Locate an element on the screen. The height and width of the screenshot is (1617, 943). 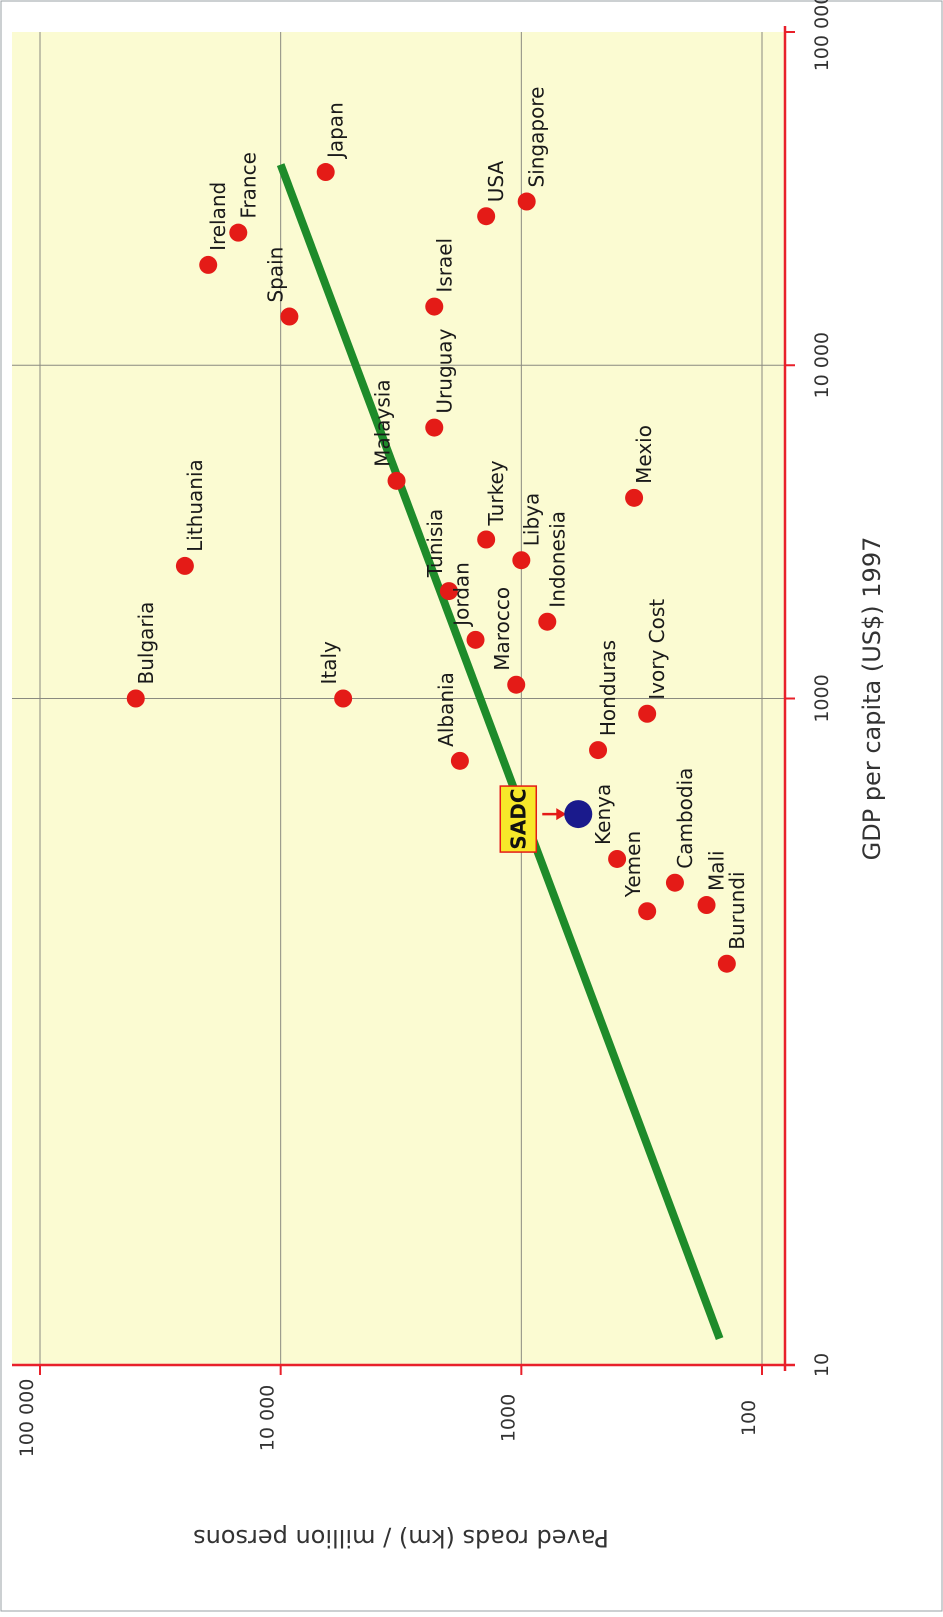
label-uruguay: Uruguay is located at coordinates (444, 370).